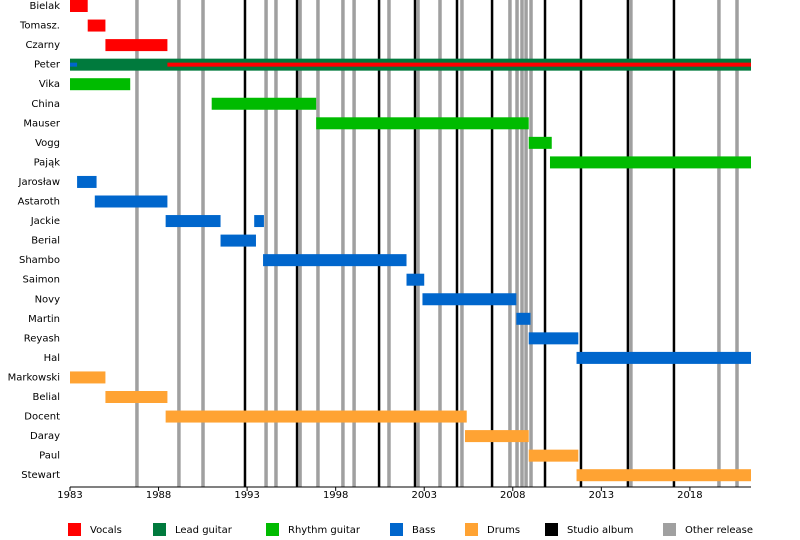 The height and width of the screenshot is (540, 800). I want to click on legend-label: Other release, so click(719, 530).